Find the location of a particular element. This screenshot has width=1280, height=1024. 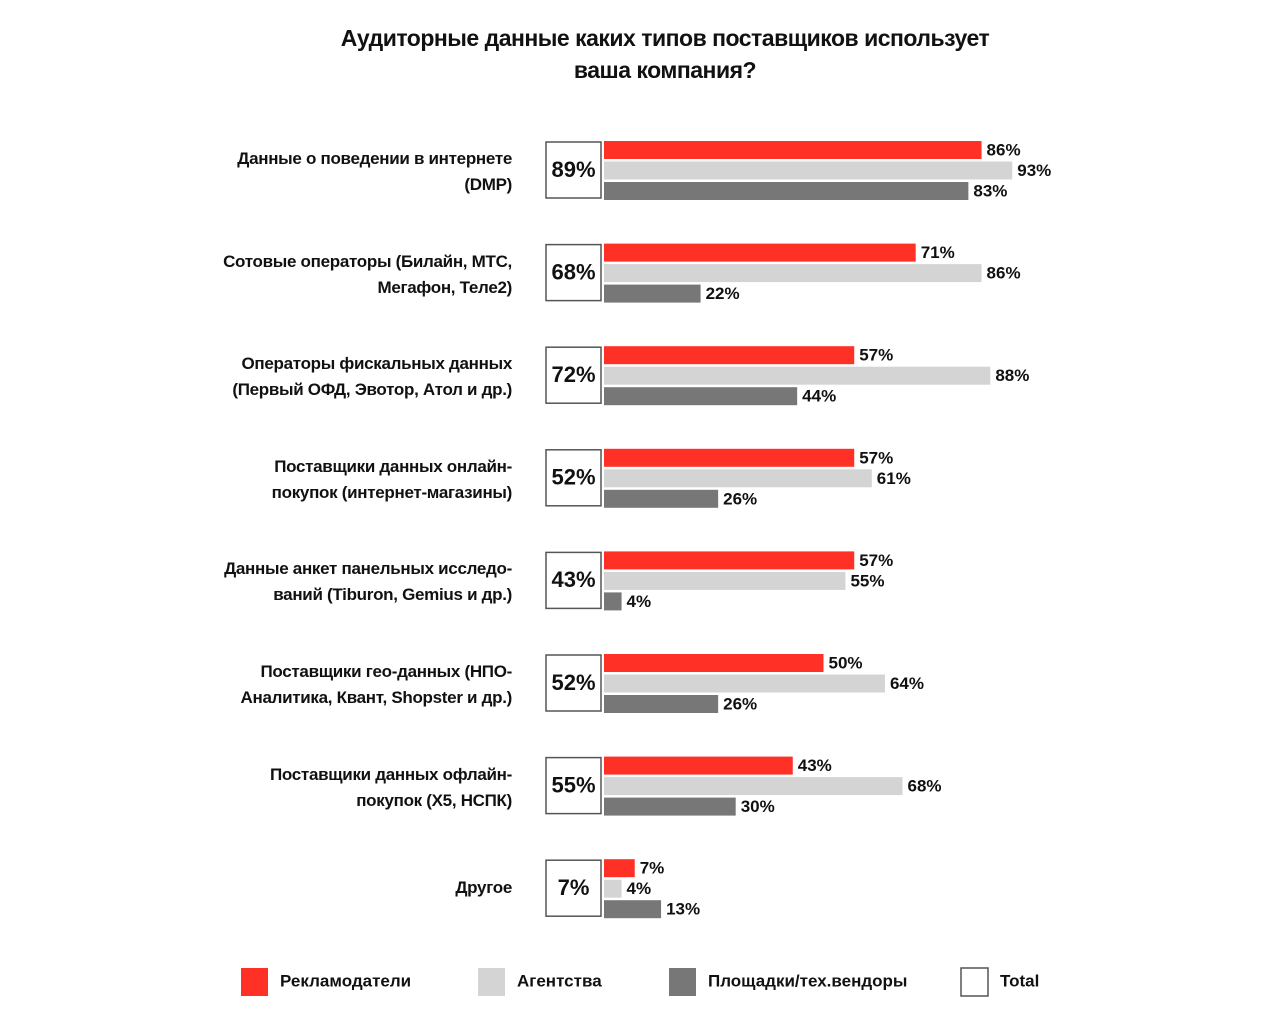

value-label: 83% is located at coordinates (990, 190).